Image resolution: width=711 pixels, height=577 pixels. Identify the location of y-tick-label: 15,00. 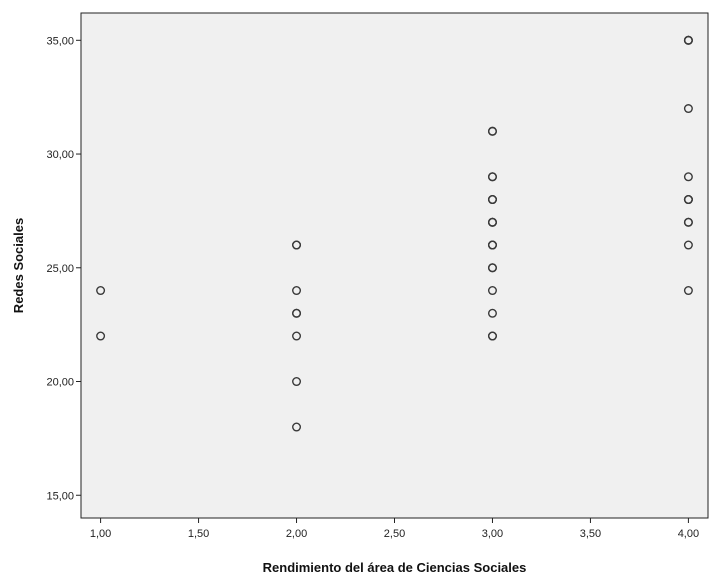
(60, 496).